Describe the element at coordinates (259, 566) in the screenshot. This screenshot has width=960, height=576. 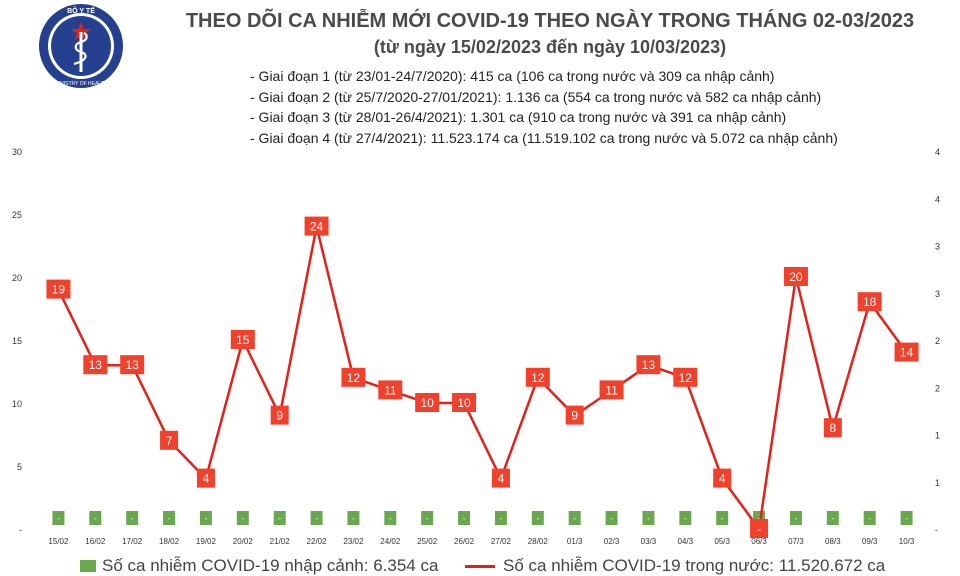
I see `legend-item-imported: Số ca nhiễm COVID-19 nhập cảnh: 6.354 ca` at that location.